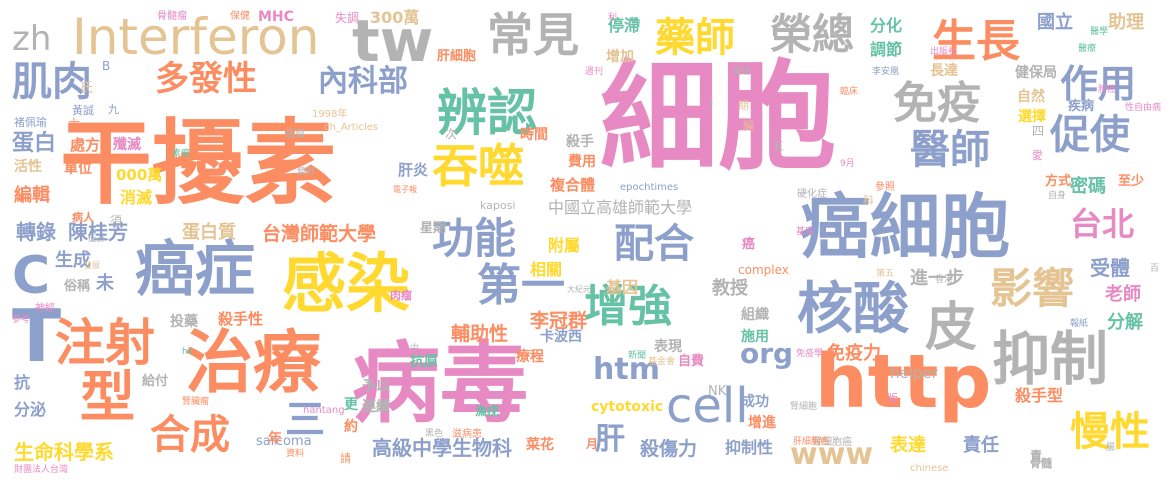 The height and width of the screenshot is (482, 1175). I want to click on cloud-word: 給付, so click(155, 381).